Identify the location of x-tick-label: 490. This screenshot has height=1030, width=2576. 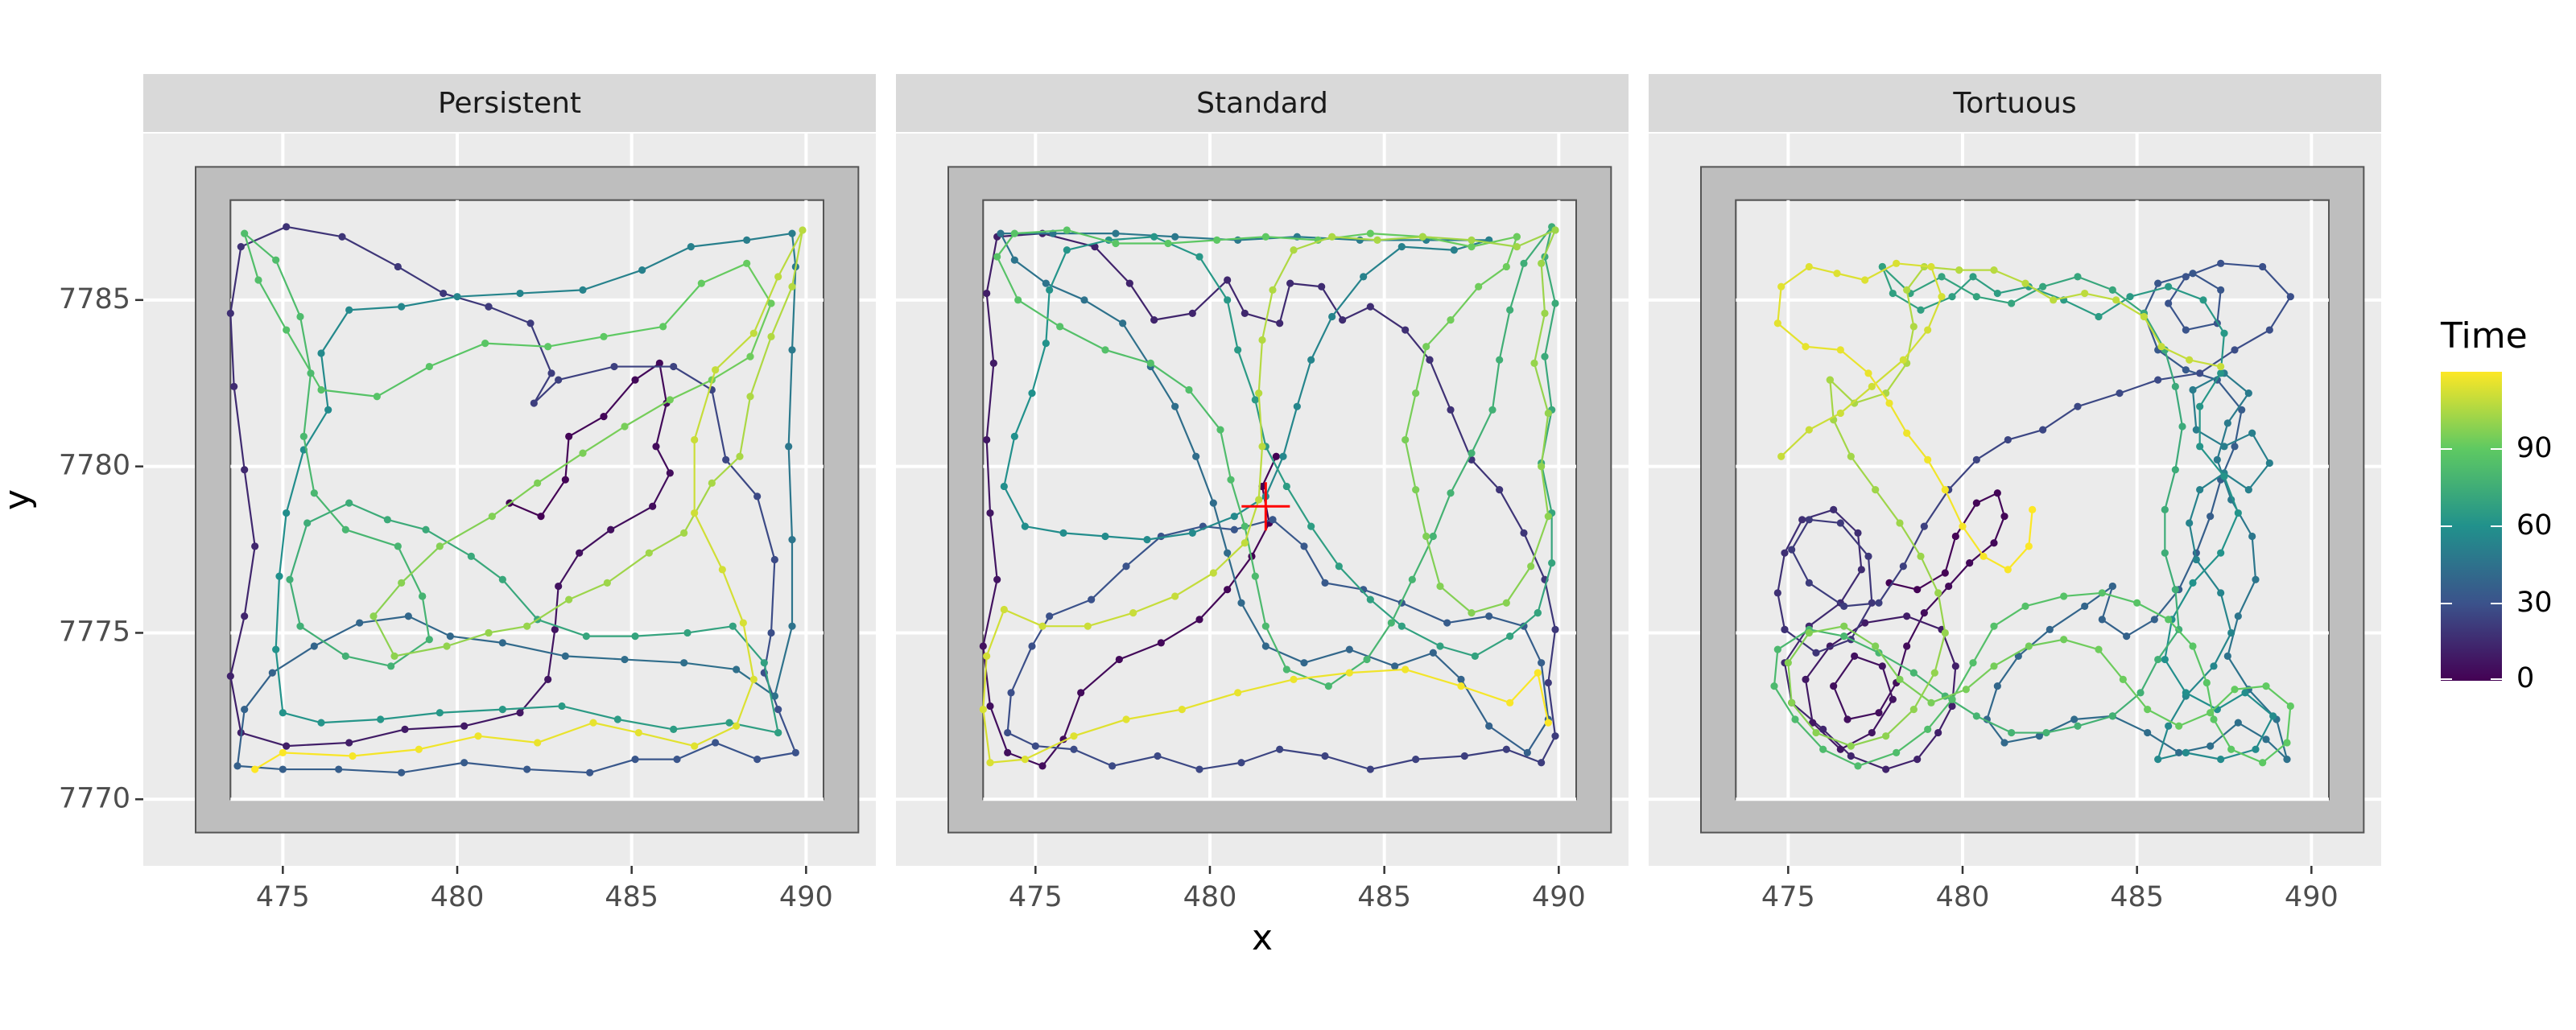
(2312, 897).